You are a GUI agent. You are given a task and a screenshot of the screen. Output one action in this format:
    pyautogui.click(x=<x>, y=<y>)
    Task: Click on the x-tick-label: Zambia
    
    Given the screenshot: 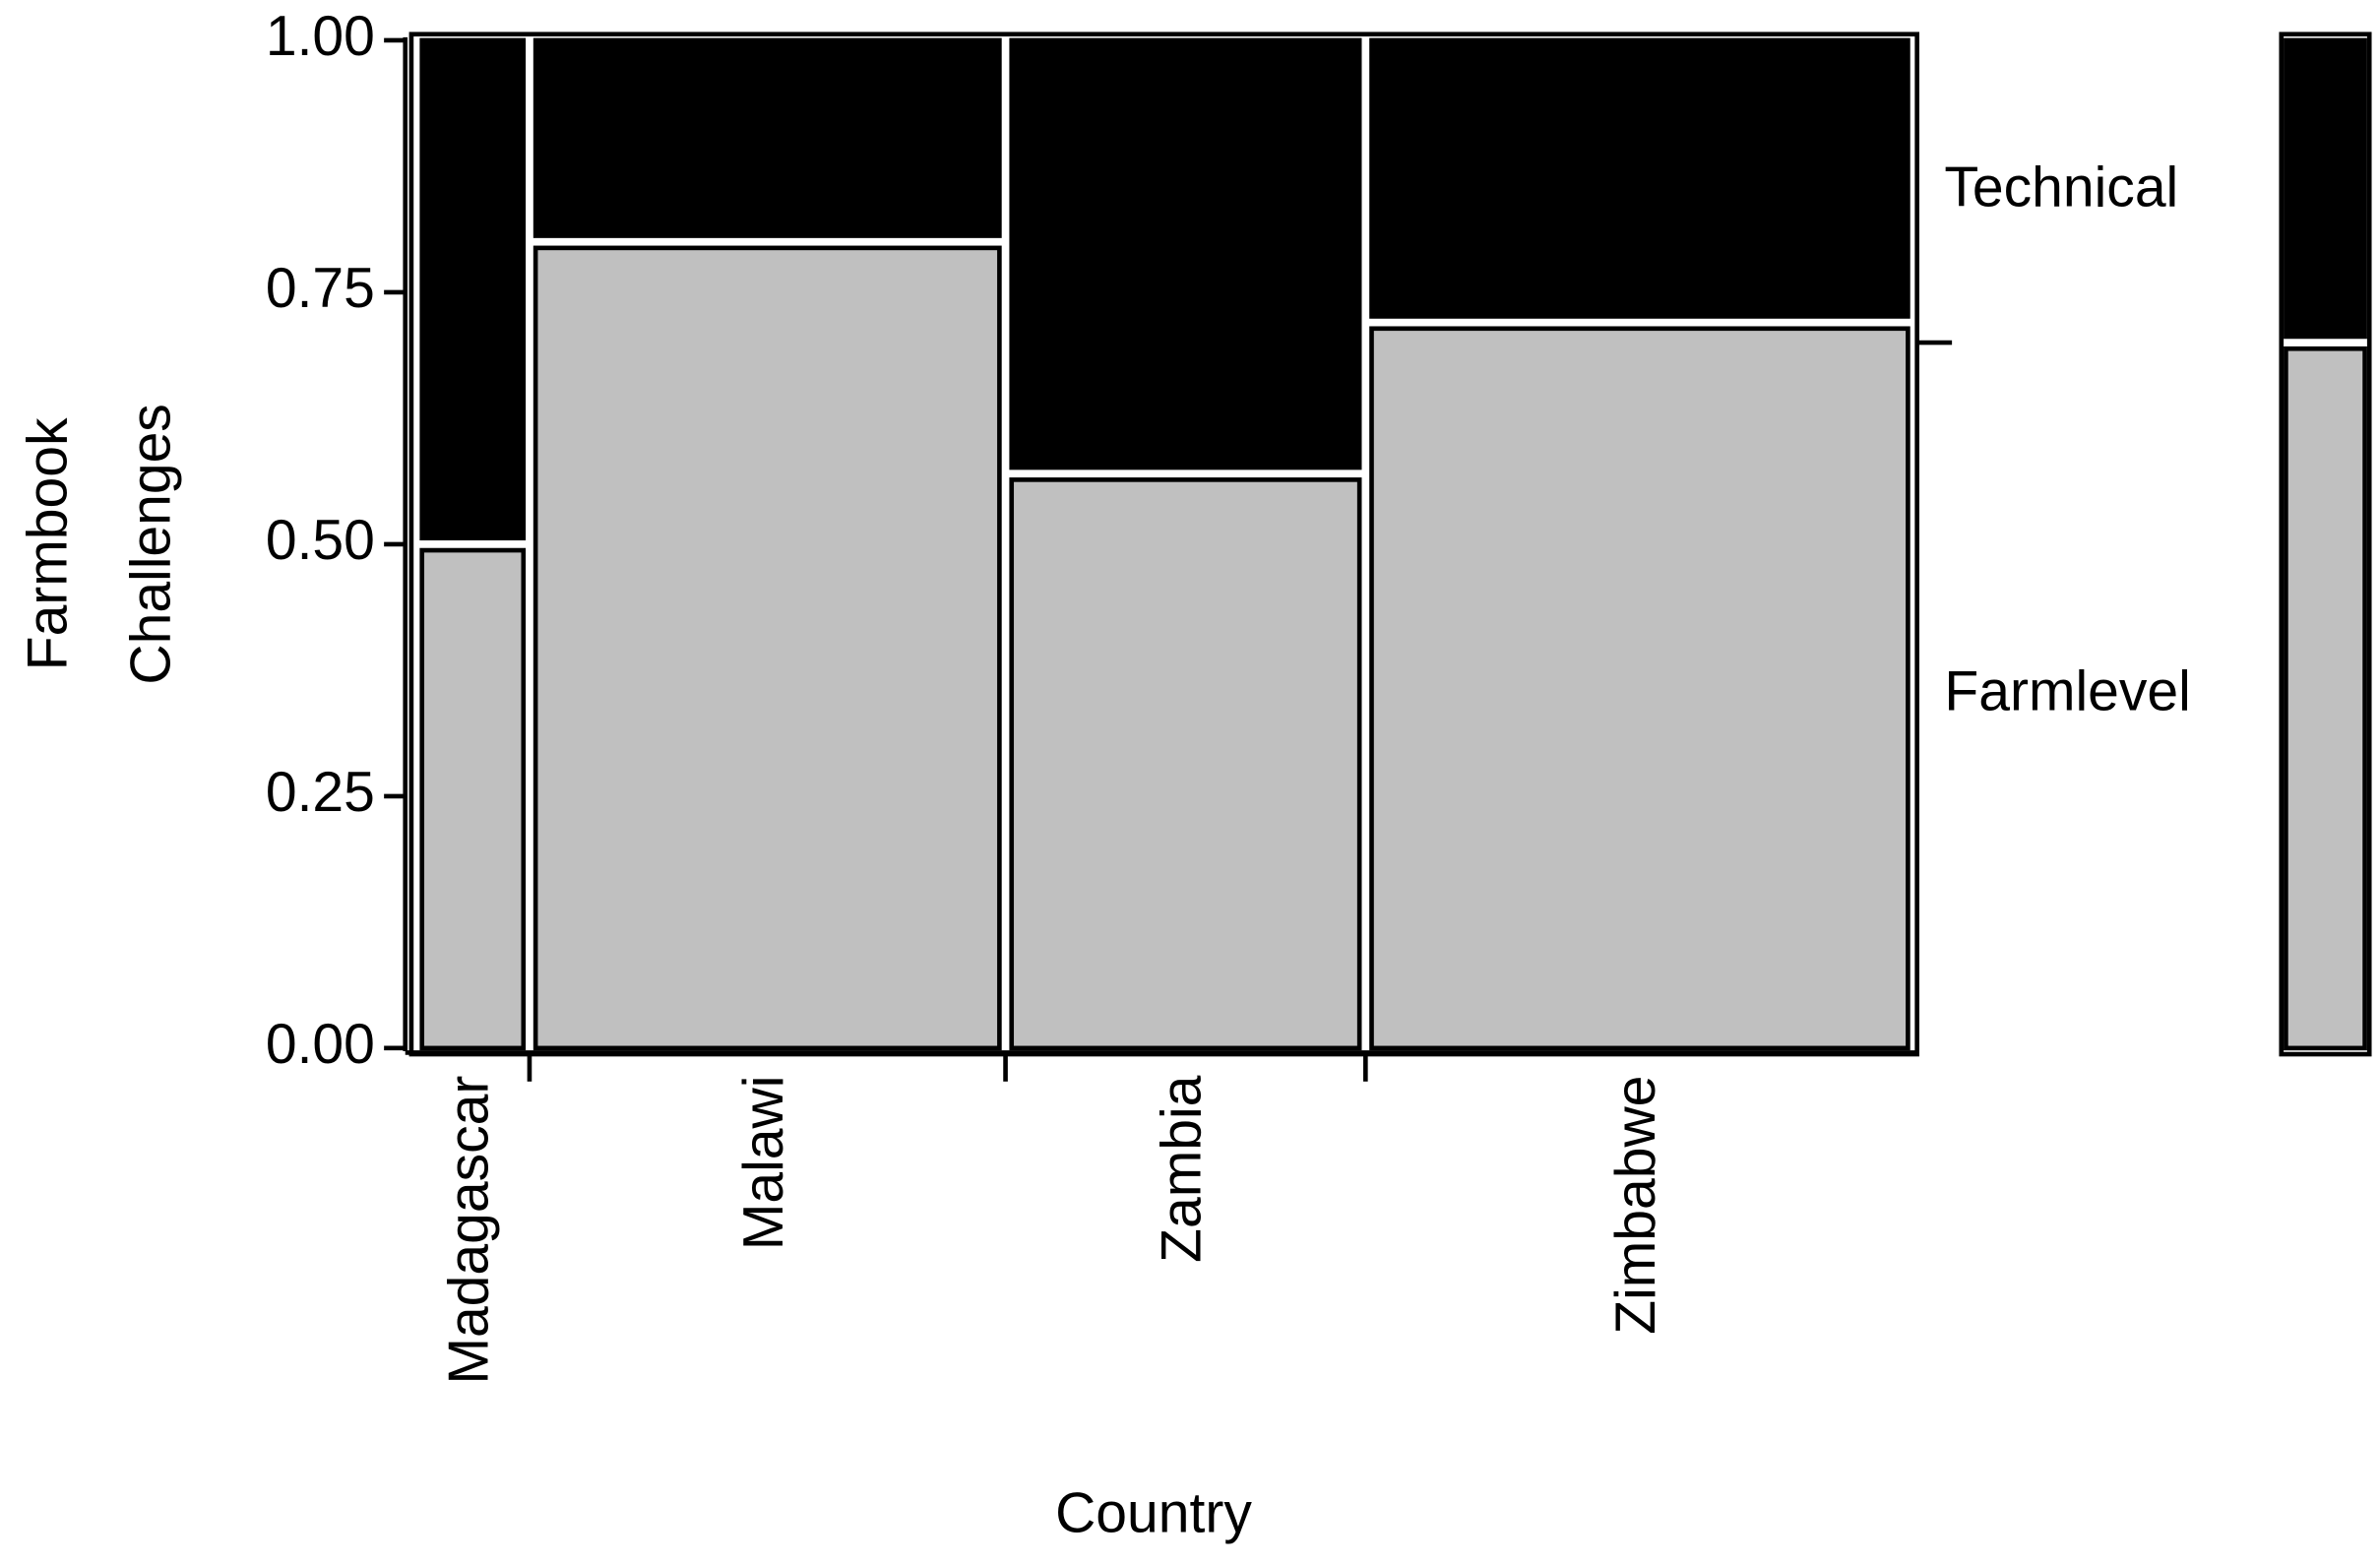 What is the action you would take?
    pyautogui.click(x=1182, y=1169)
    